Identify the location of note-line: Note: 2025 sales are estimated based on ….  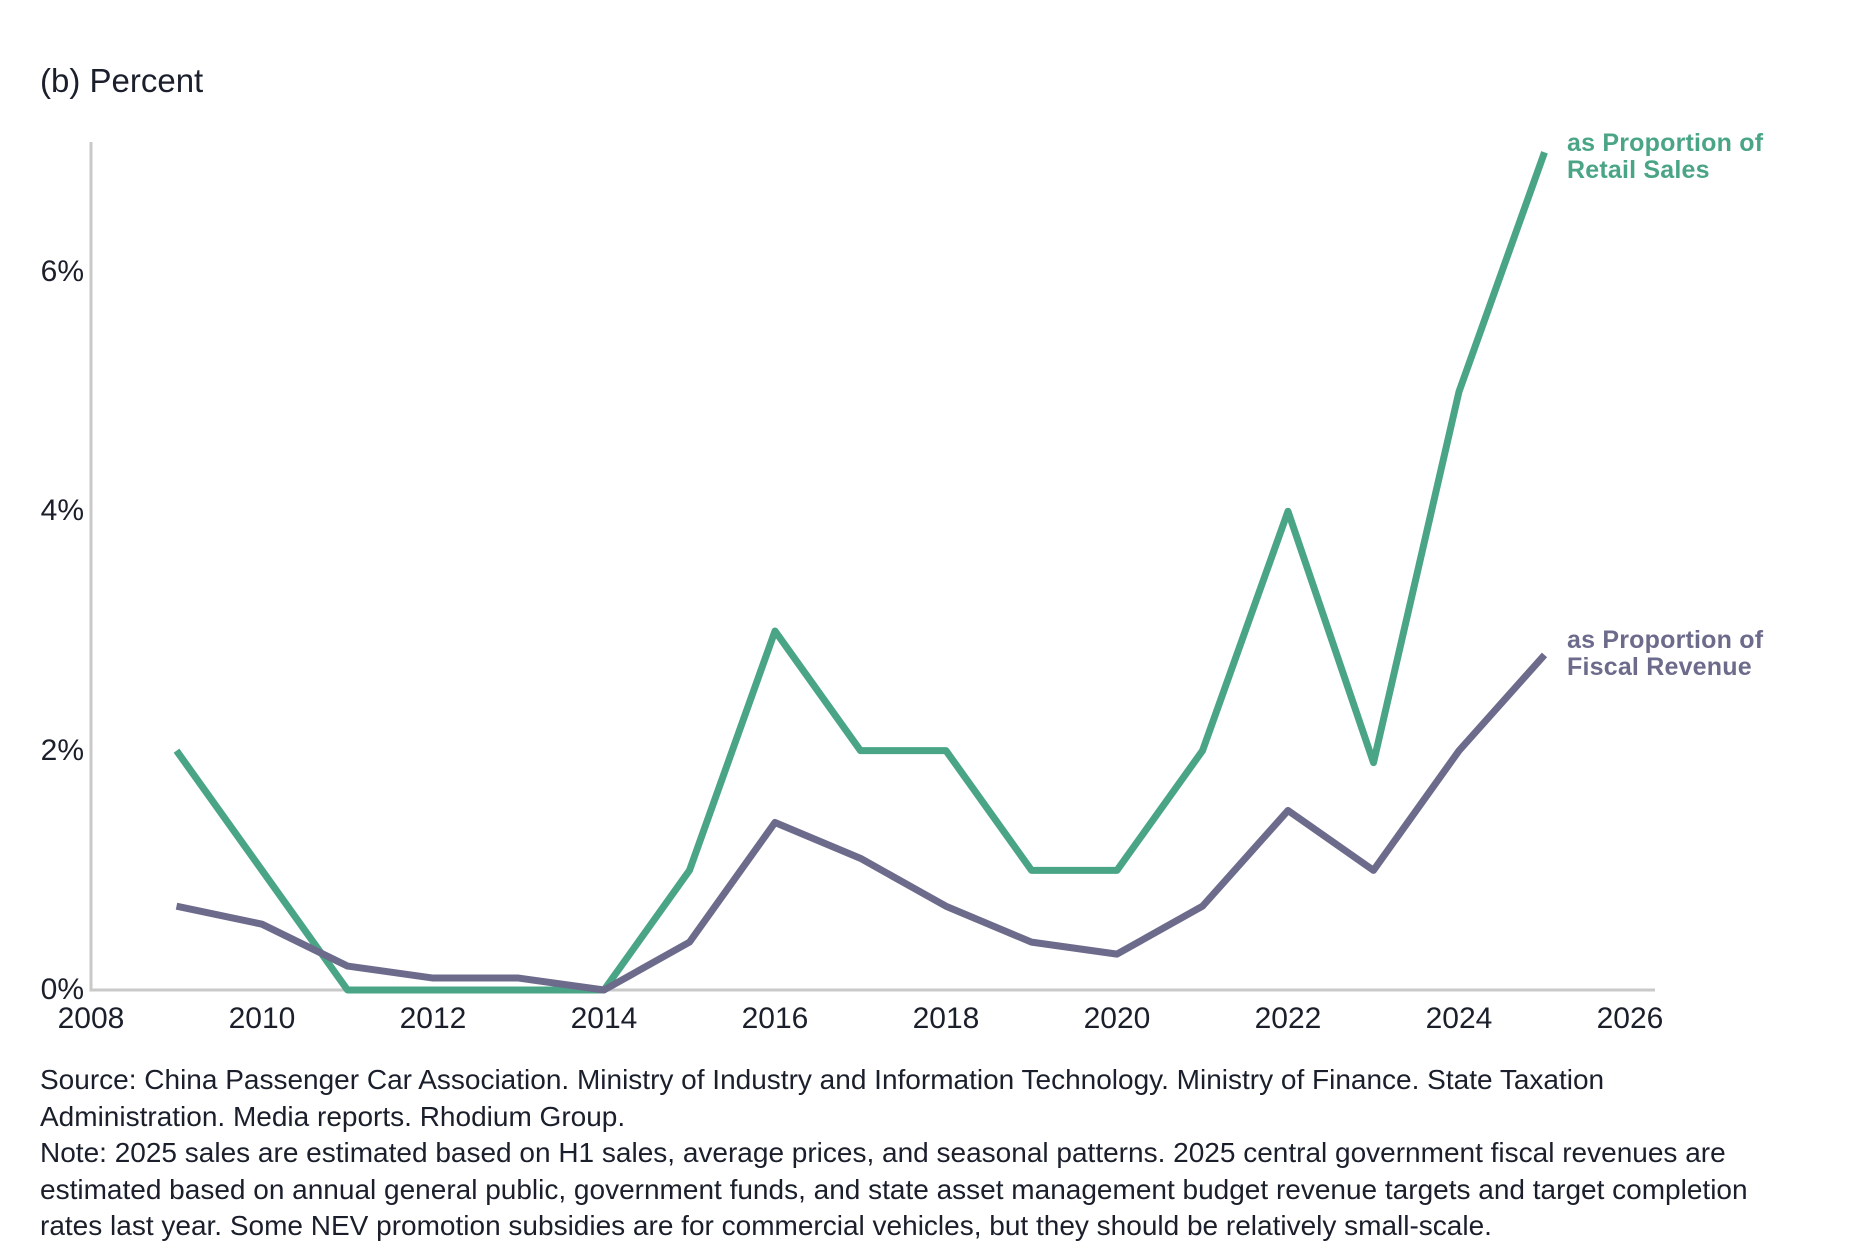
(883, 1152).